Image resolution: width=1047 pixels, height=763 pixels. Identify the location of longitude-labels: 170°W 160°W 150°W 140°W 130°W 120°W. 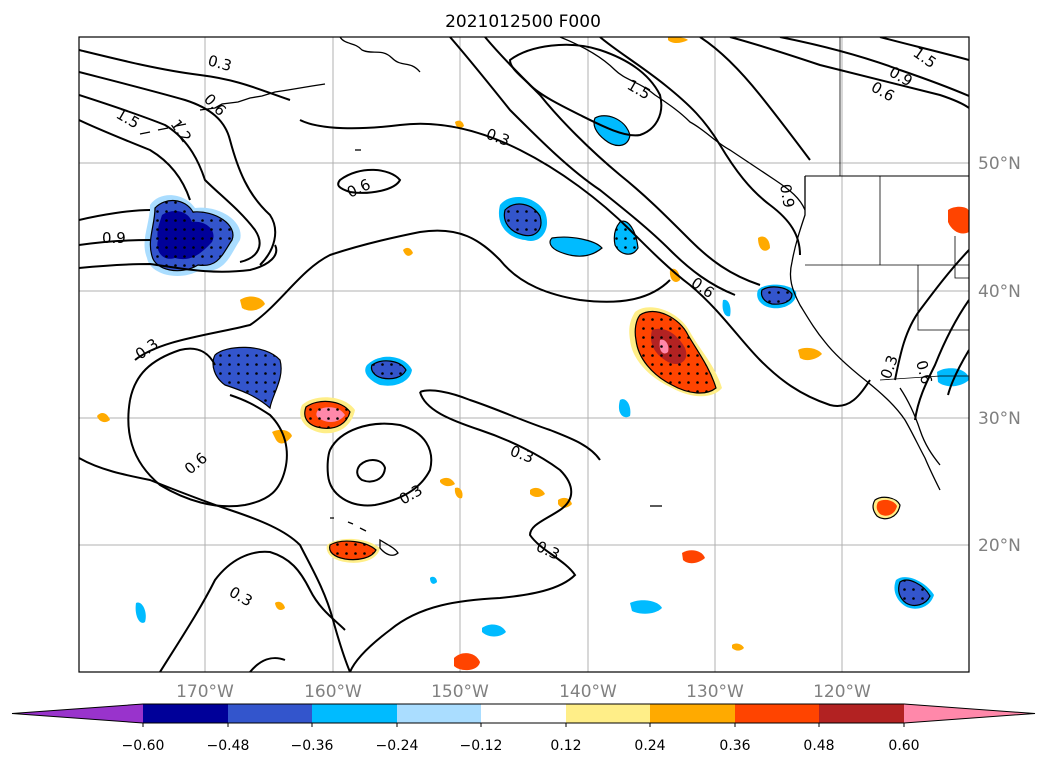
(523, 692).